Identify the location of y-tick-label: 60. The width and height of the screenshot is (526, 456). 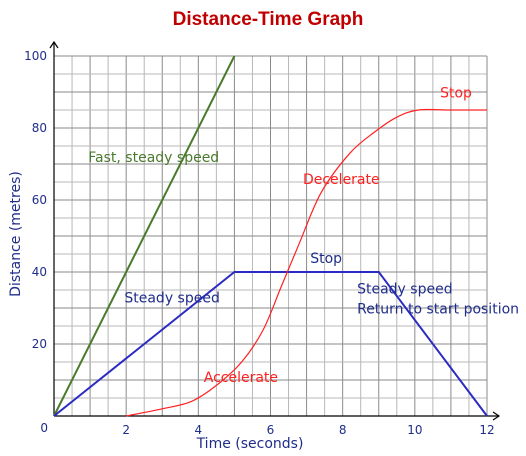
(39, 200).